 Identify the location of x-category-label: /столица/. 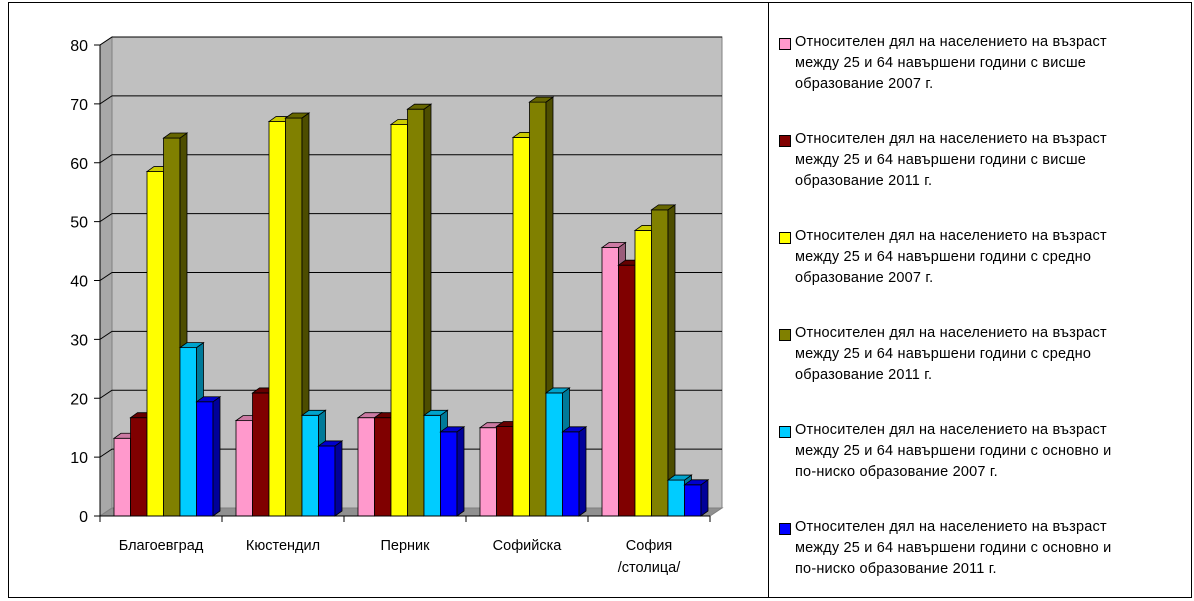
(649, 568).